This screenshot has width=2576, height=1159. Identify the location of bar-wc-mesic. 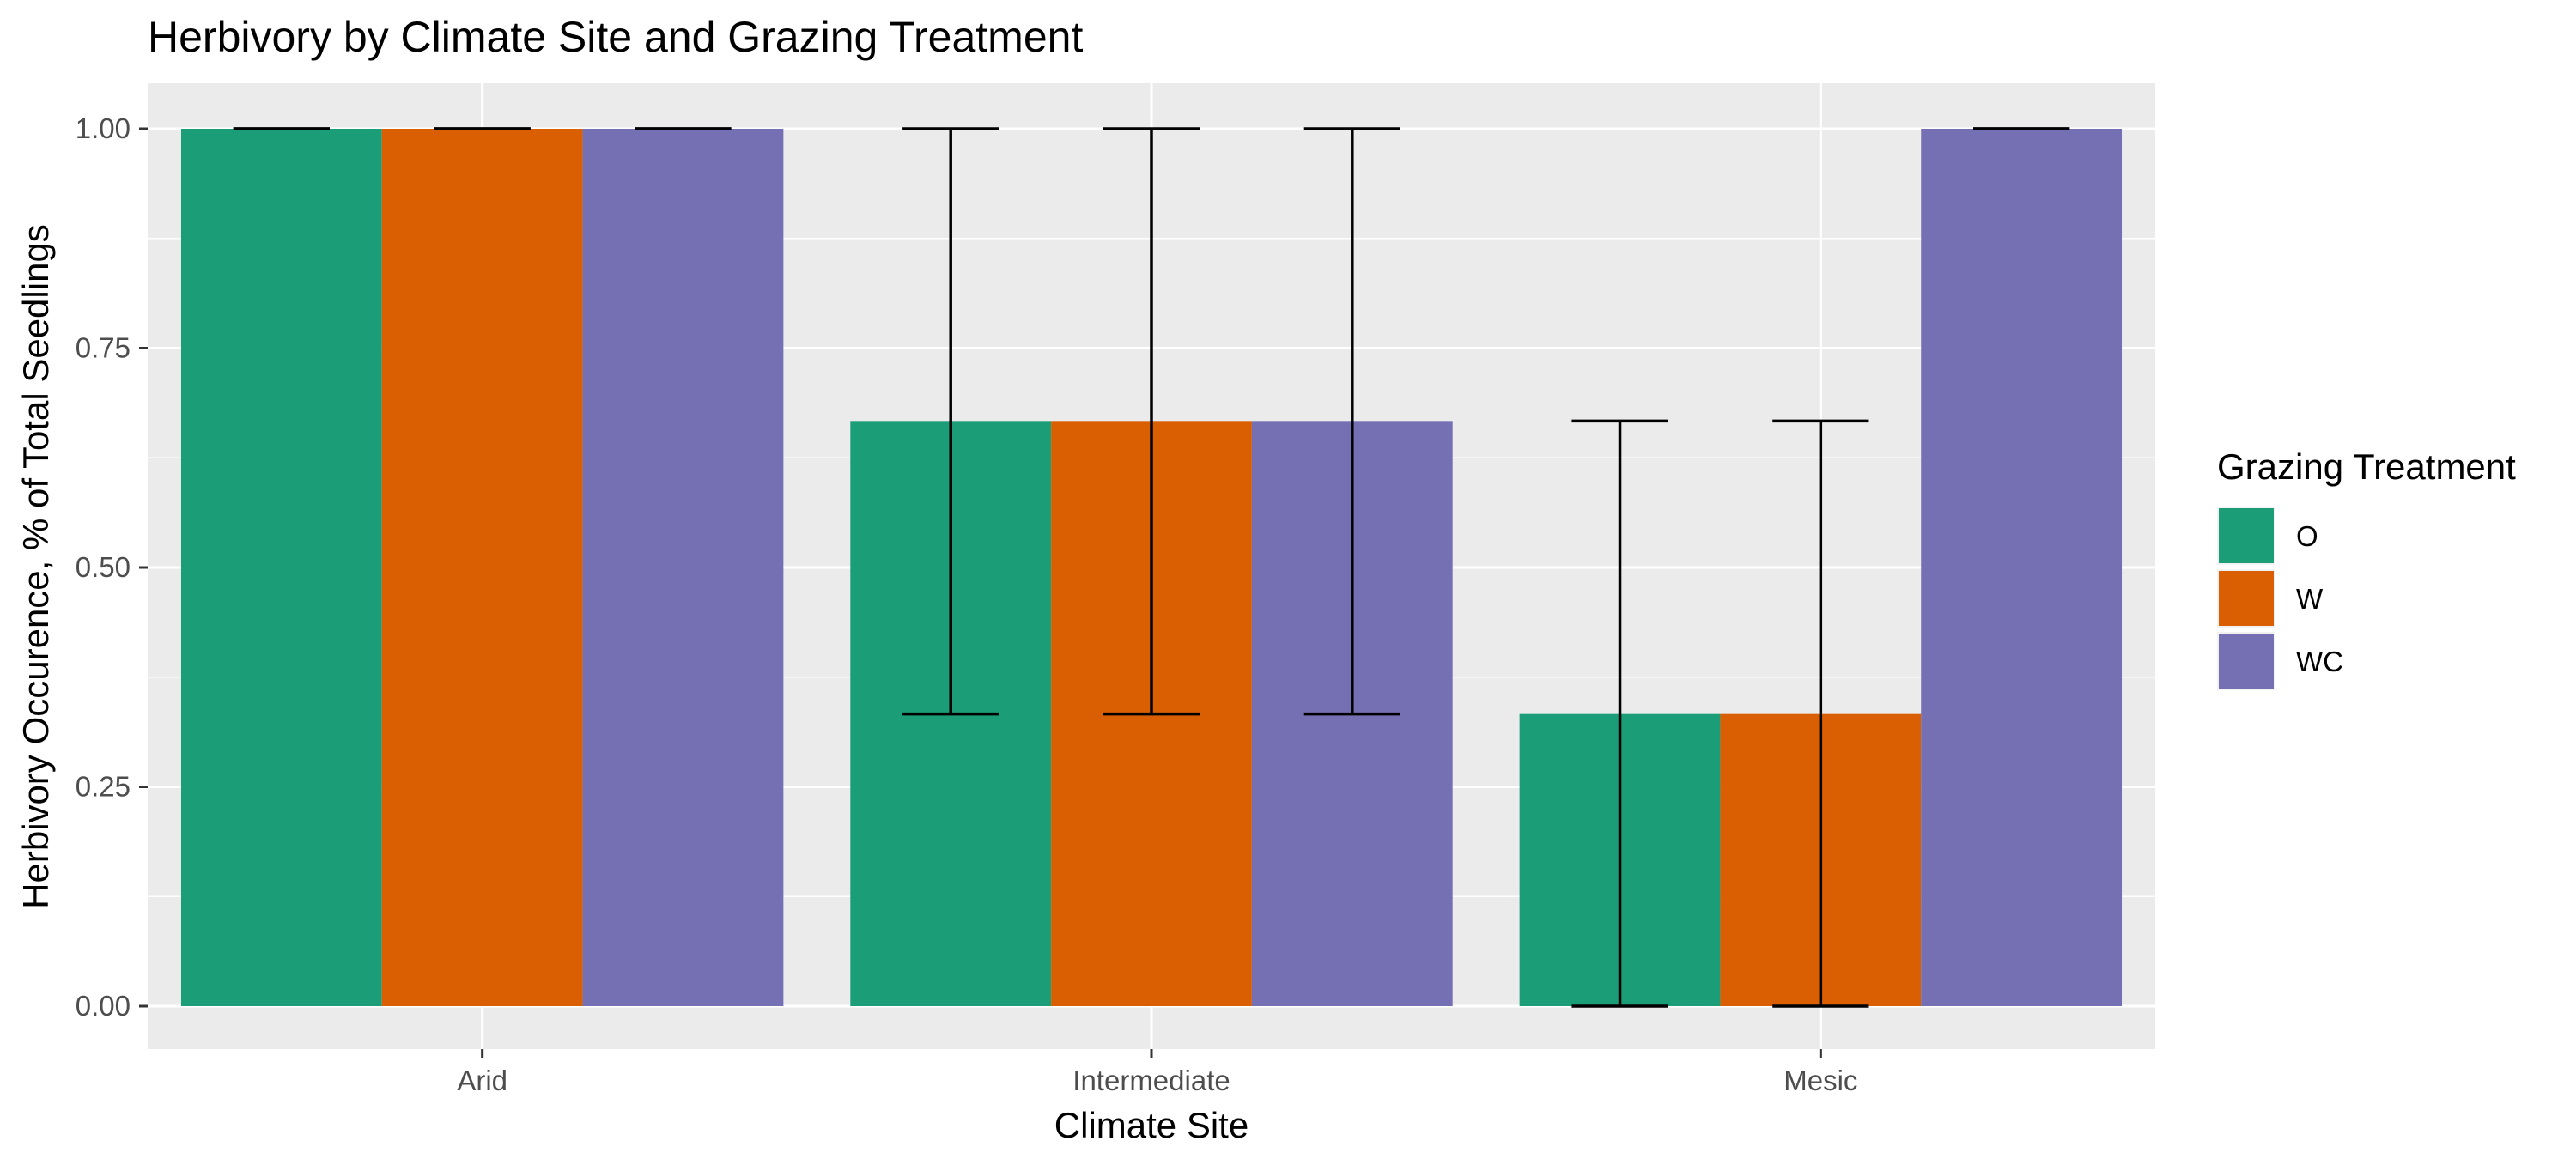
(2022, 568).